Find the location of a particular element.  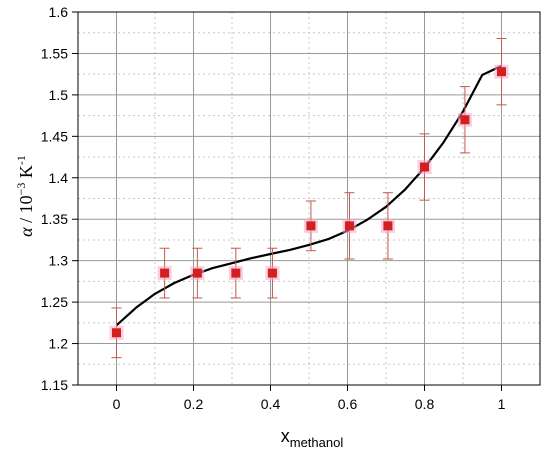

y-tick-label: 1.6 is located at coordinates (59, 12).